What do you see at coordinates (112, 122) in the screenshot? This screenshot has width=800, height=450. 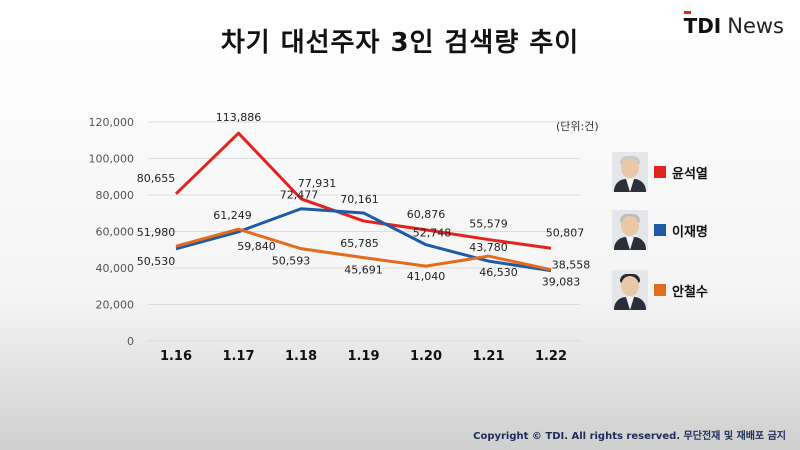 I see `y-tick-label: 120,000` at bounding box center [112, 122].